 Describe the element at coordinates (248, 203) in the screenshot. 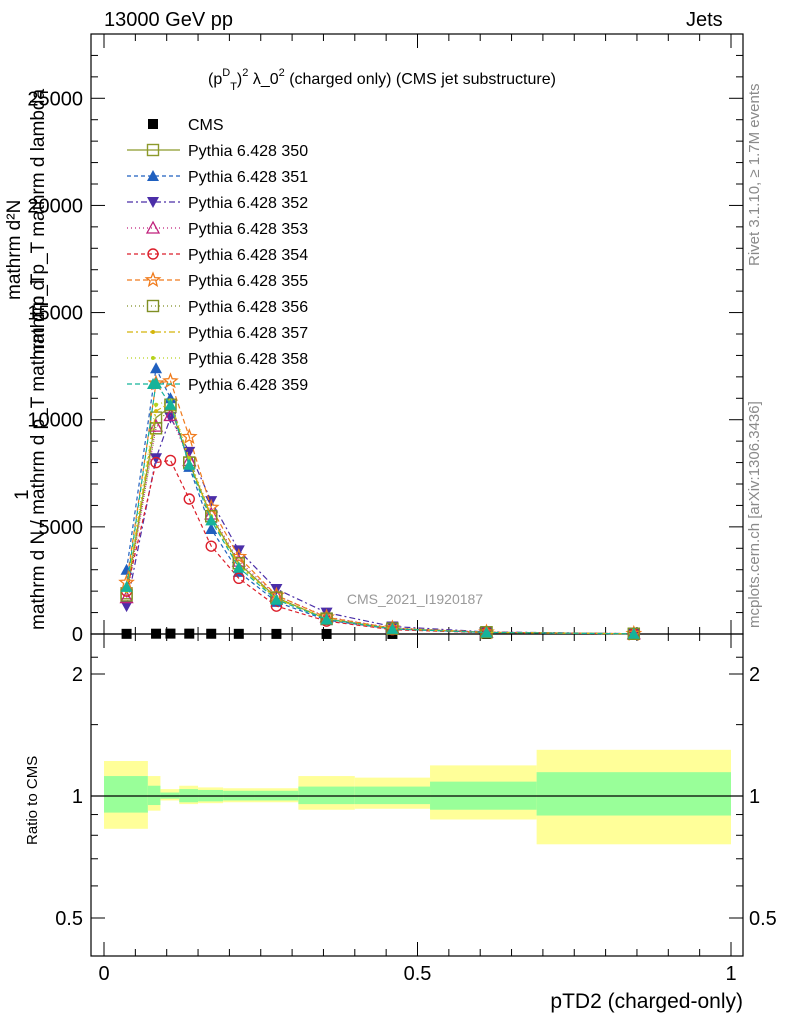

I see `legend-label-3: Pythia 6.428 352` at that location.